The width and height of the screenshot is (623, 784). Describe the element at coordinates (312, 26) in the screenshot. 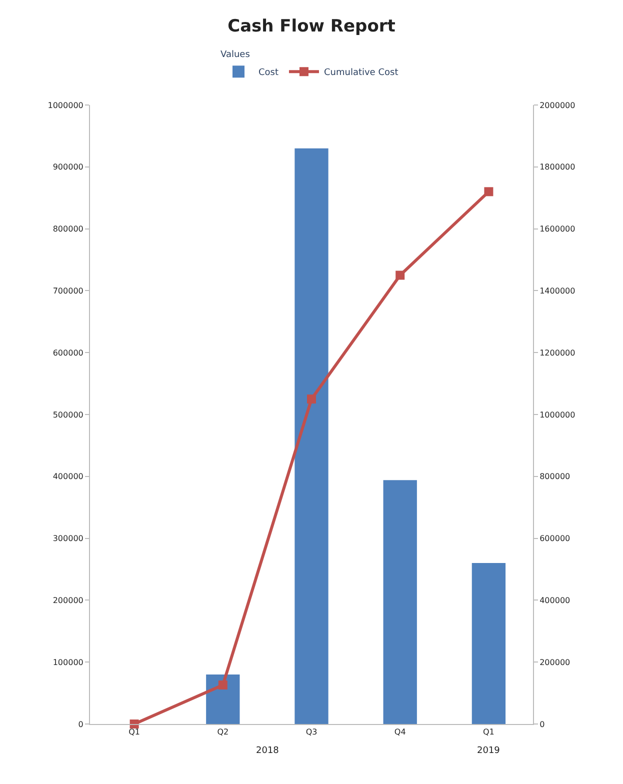

I see `chart-title: Cash Flow Report` at that location.